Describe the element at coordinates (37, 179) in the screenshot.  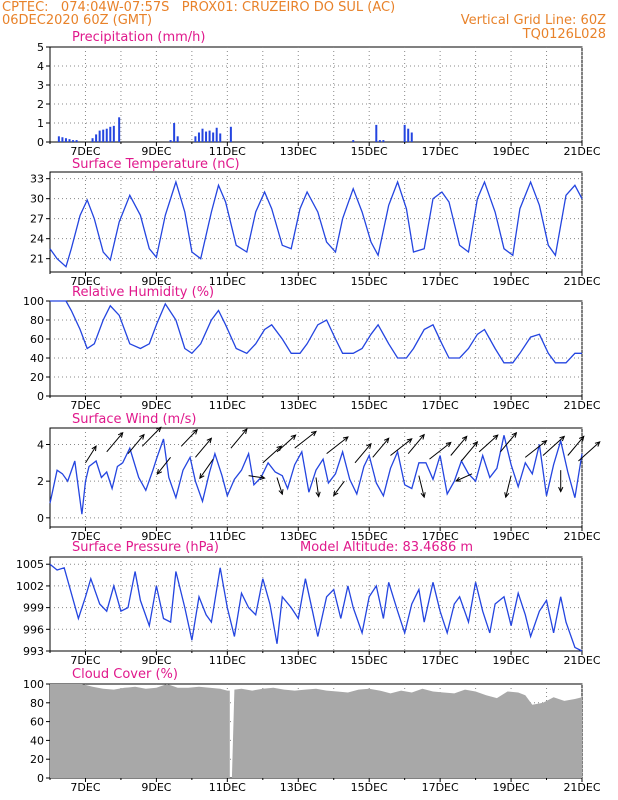
I see `y-tick-label: 33` at that location.